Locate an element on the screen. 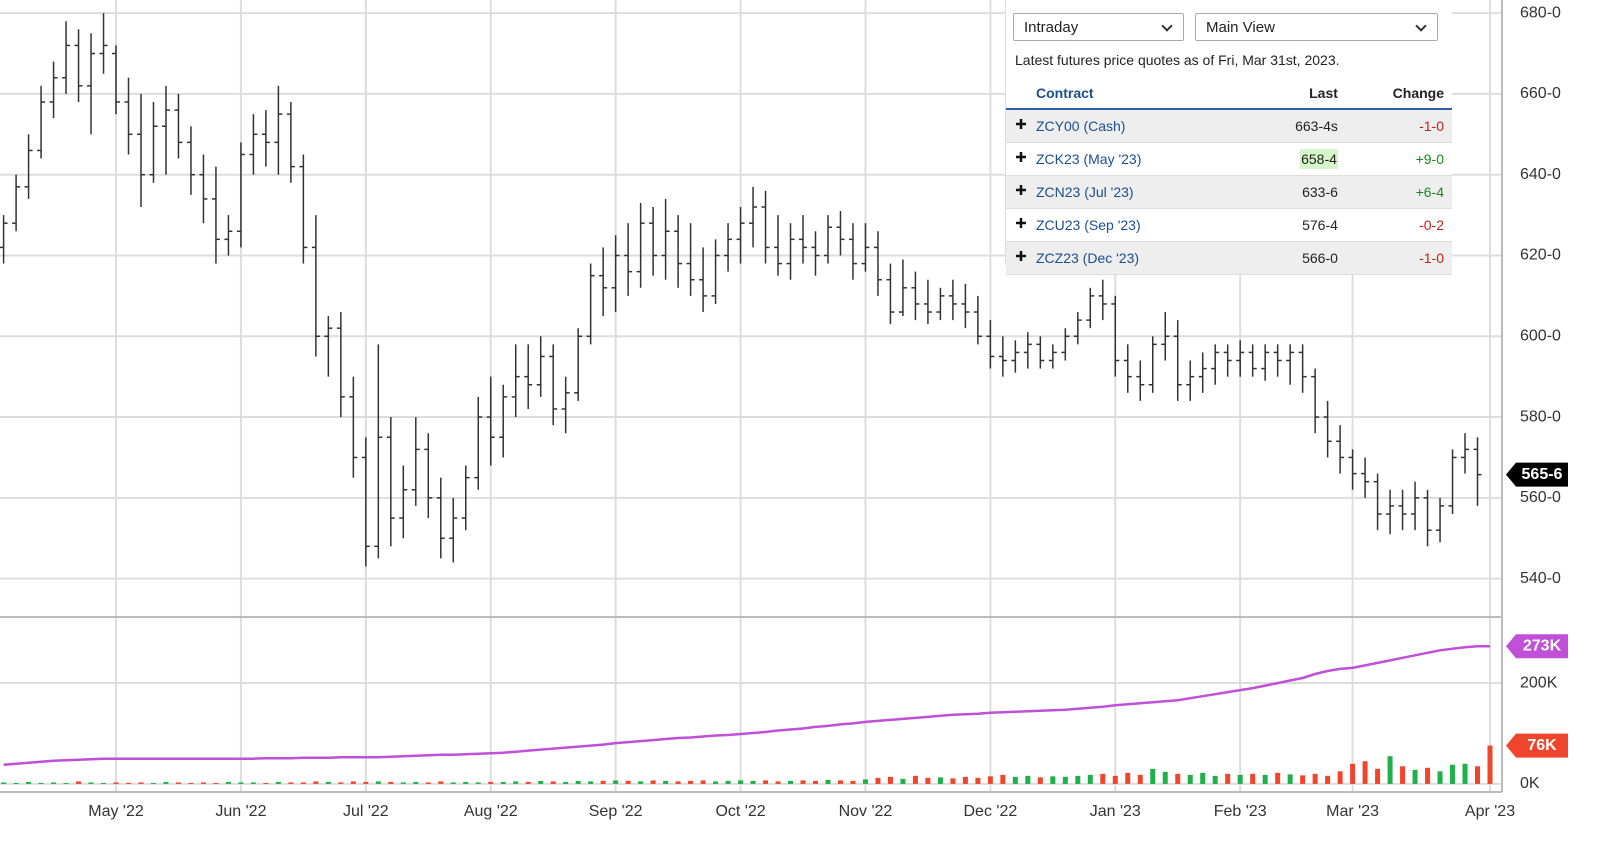  quote-row: ZCZ23 (Dec '23) 566-0 -1-0 is located at coordinates (1229, 258).